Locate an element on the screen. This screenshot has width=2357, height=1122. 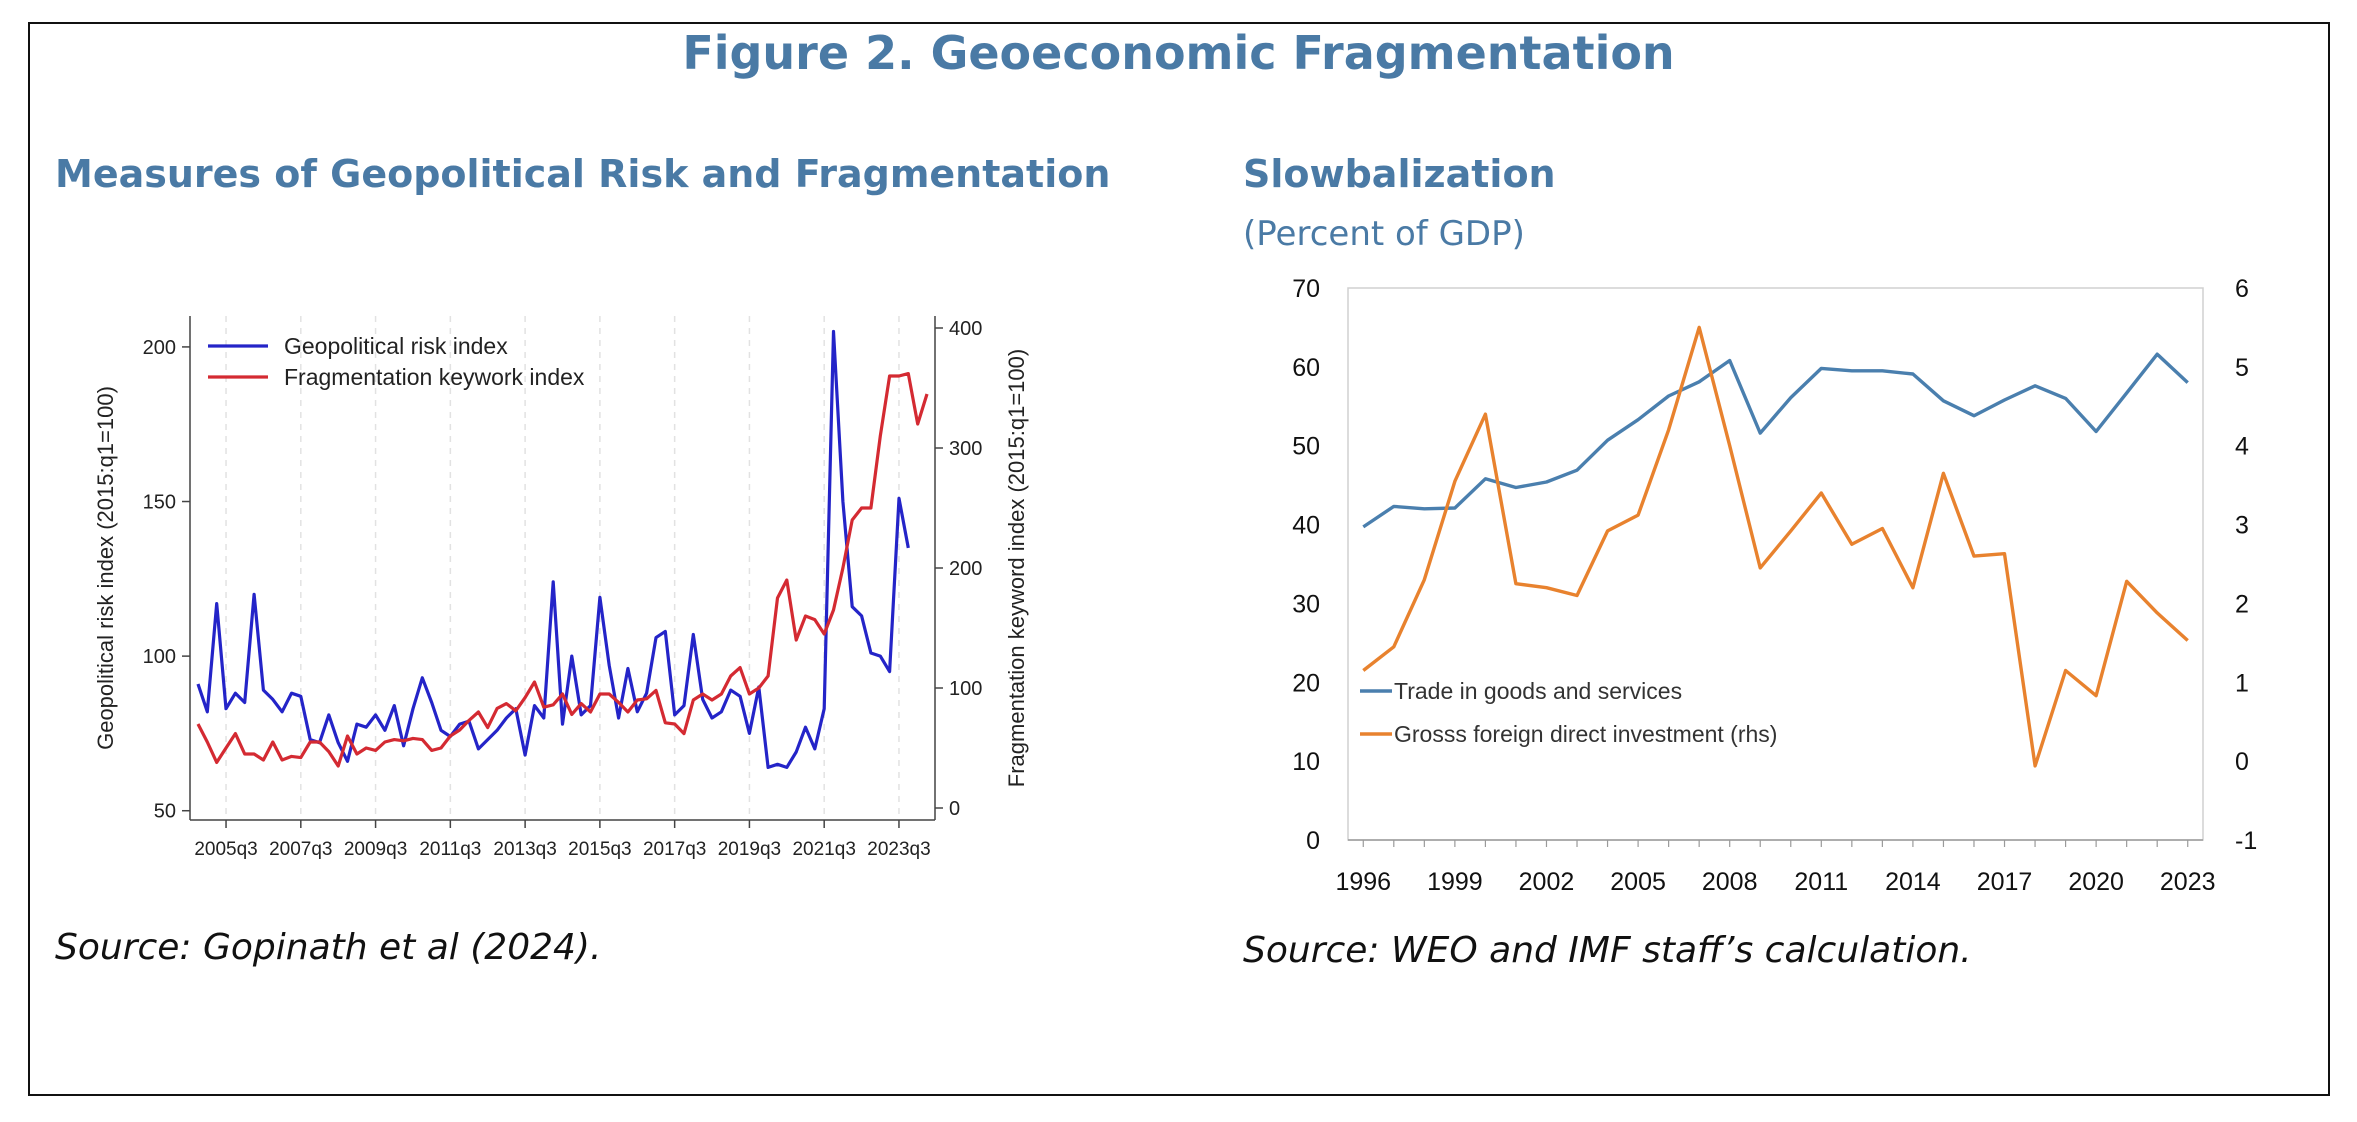
left-y-tick-label: 60 is located at coordinates (1306, 368).